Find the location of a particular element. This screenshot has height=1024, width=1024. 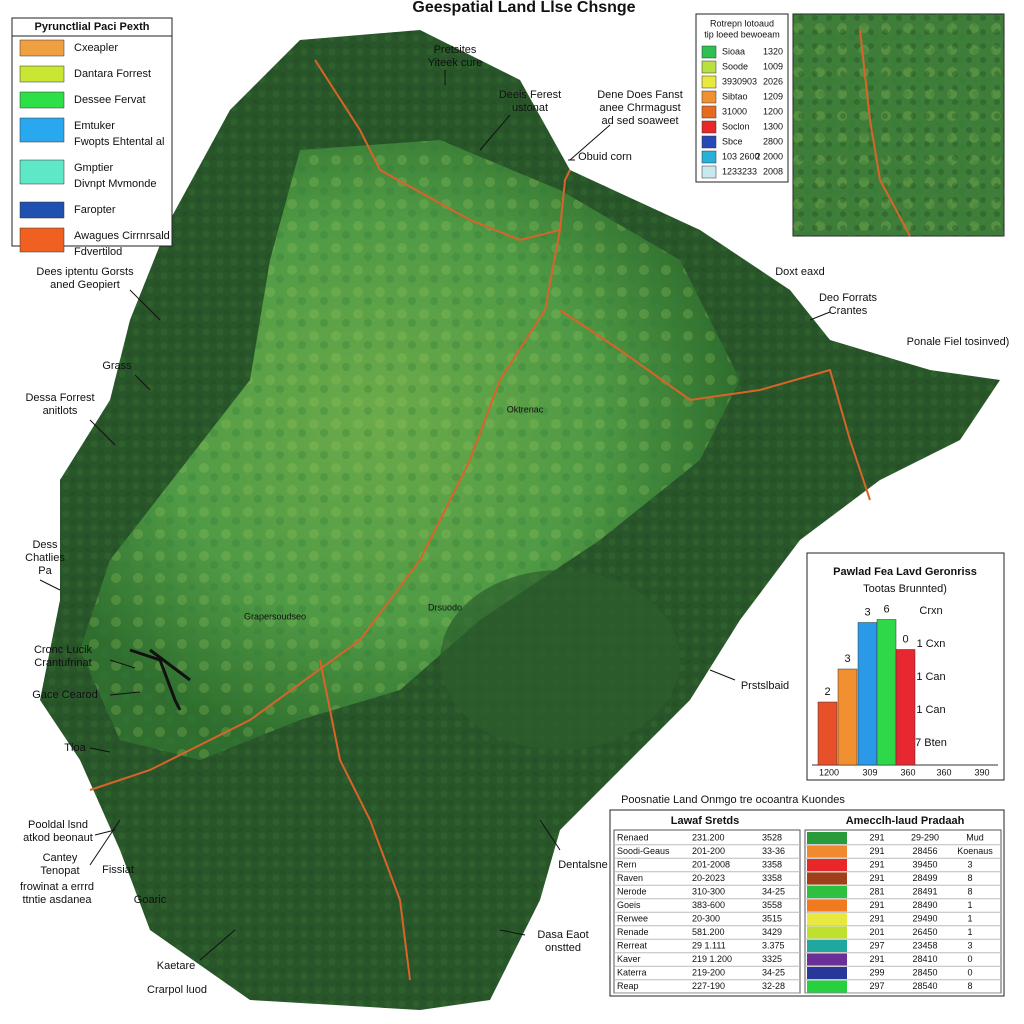

inset-legend-value: 1200 is located at coordinates (773, 111).